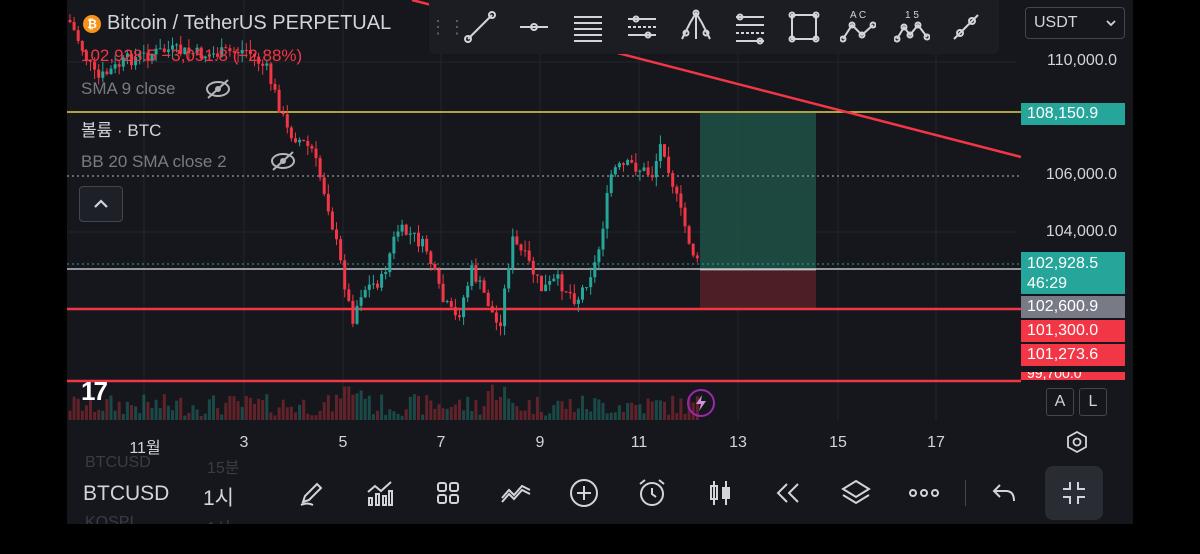 This screenshot has width=1200, height=554. Describe the element at coordinates (788, 493) in the screenshot. I see `replay-icon` at that location.